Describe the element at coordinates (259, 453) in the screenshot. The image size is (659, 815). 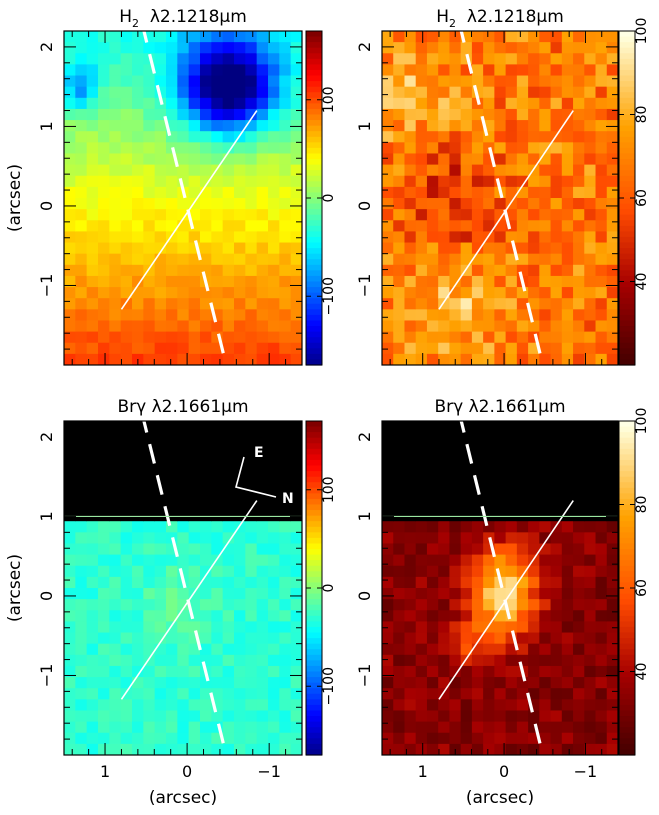
I see `compass-east-label: E` at that location.